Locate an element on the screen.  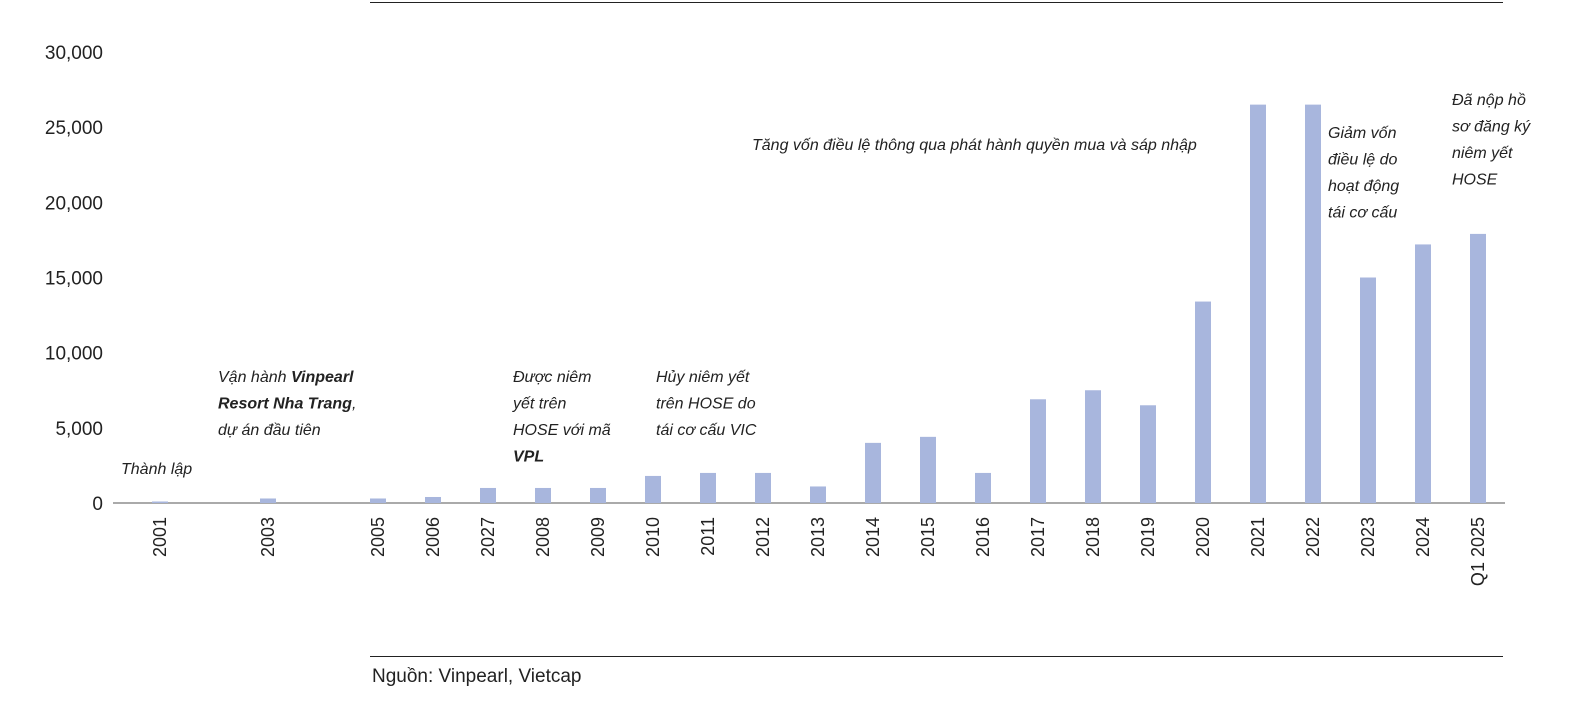
x-tick-label: 2023 is located at coordinates (1368, 537).